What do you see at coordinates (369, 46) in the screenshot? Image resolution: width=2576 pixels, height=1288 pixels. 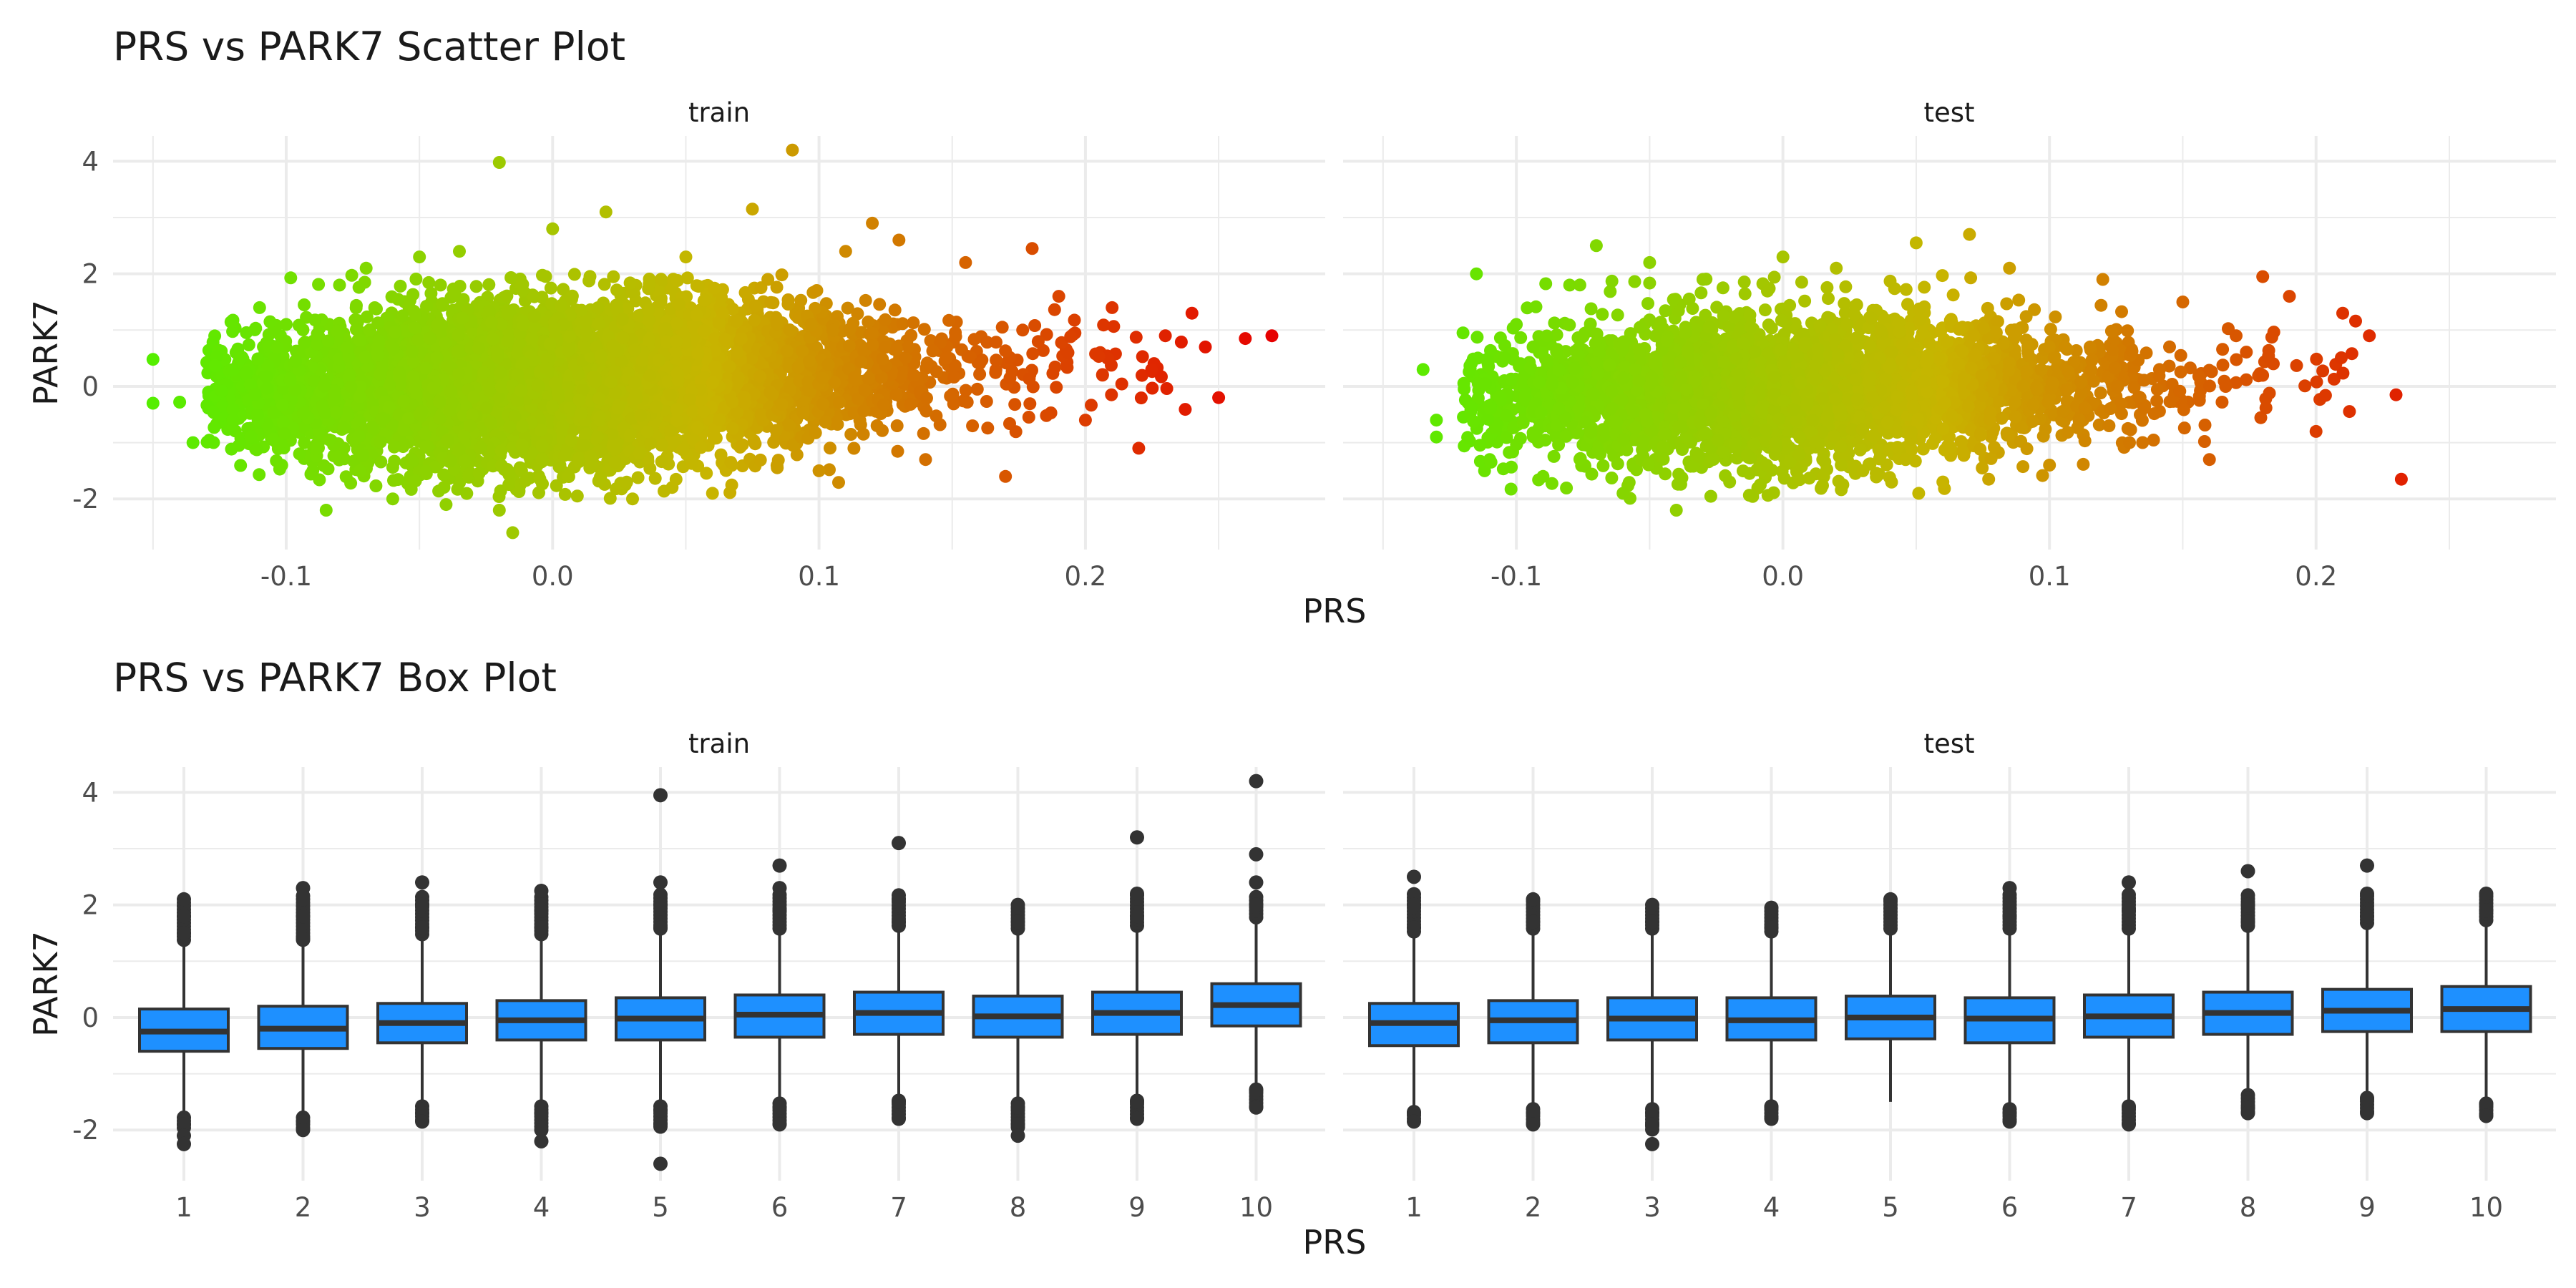 I see `scatter-title: PRS vs PARK7 Scatter Plot` at bounding box center [369, 46].